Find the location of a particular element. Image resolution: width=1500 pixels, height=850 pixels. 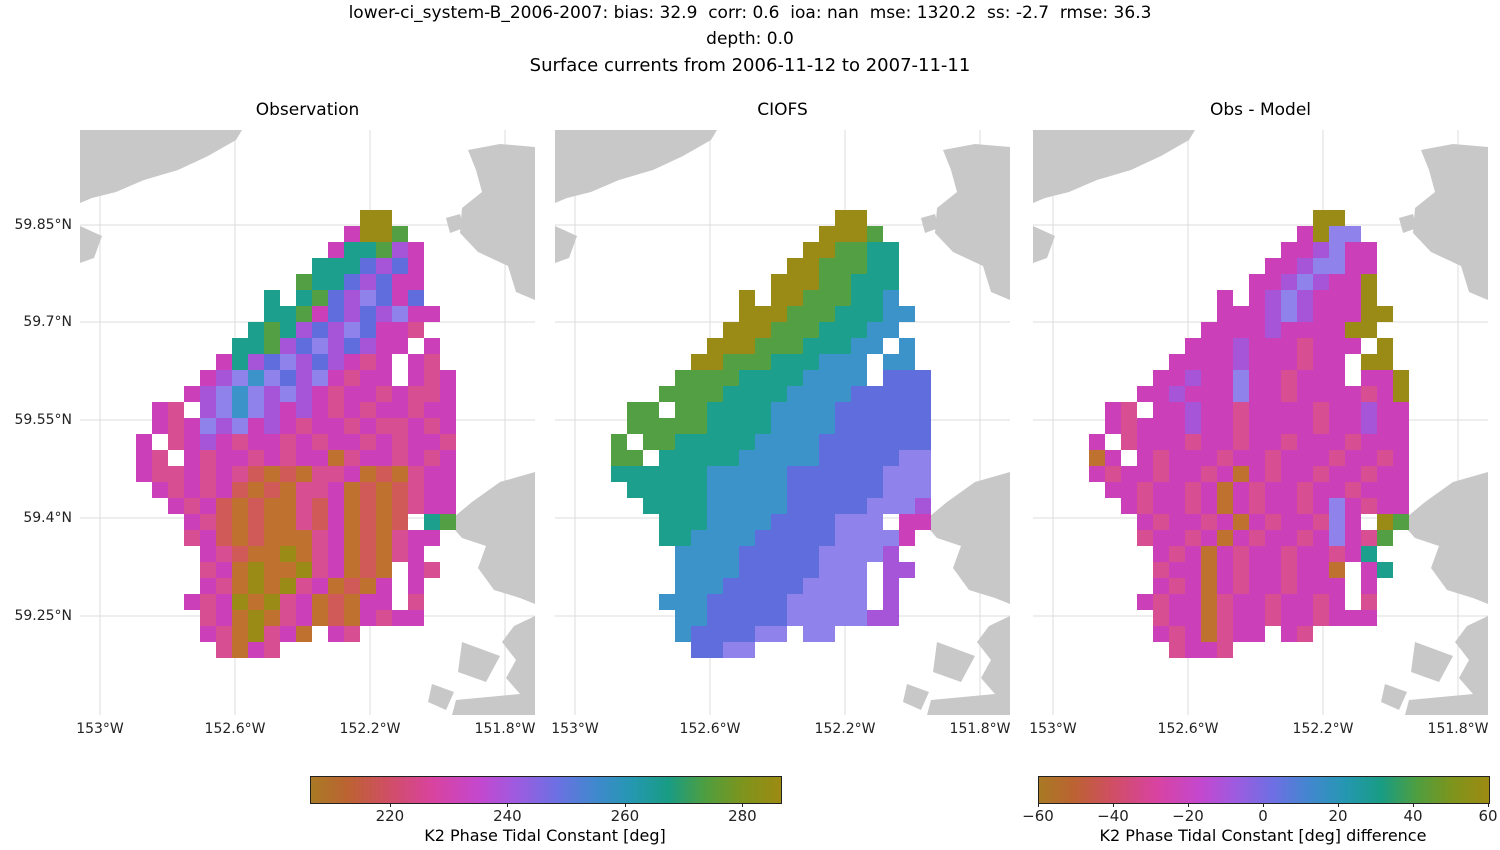

y-tick-label: 59.85°N is located at coordinates (43, 225).